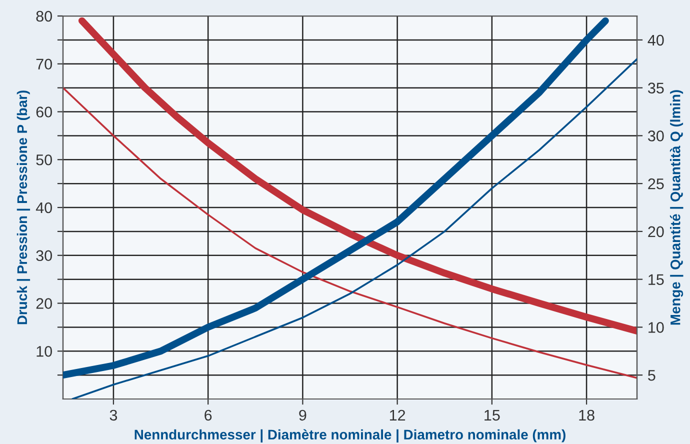  Describe the element at coordinates (656, 232) in the screenshot. I see `y2-tick-label: 20` at that location.